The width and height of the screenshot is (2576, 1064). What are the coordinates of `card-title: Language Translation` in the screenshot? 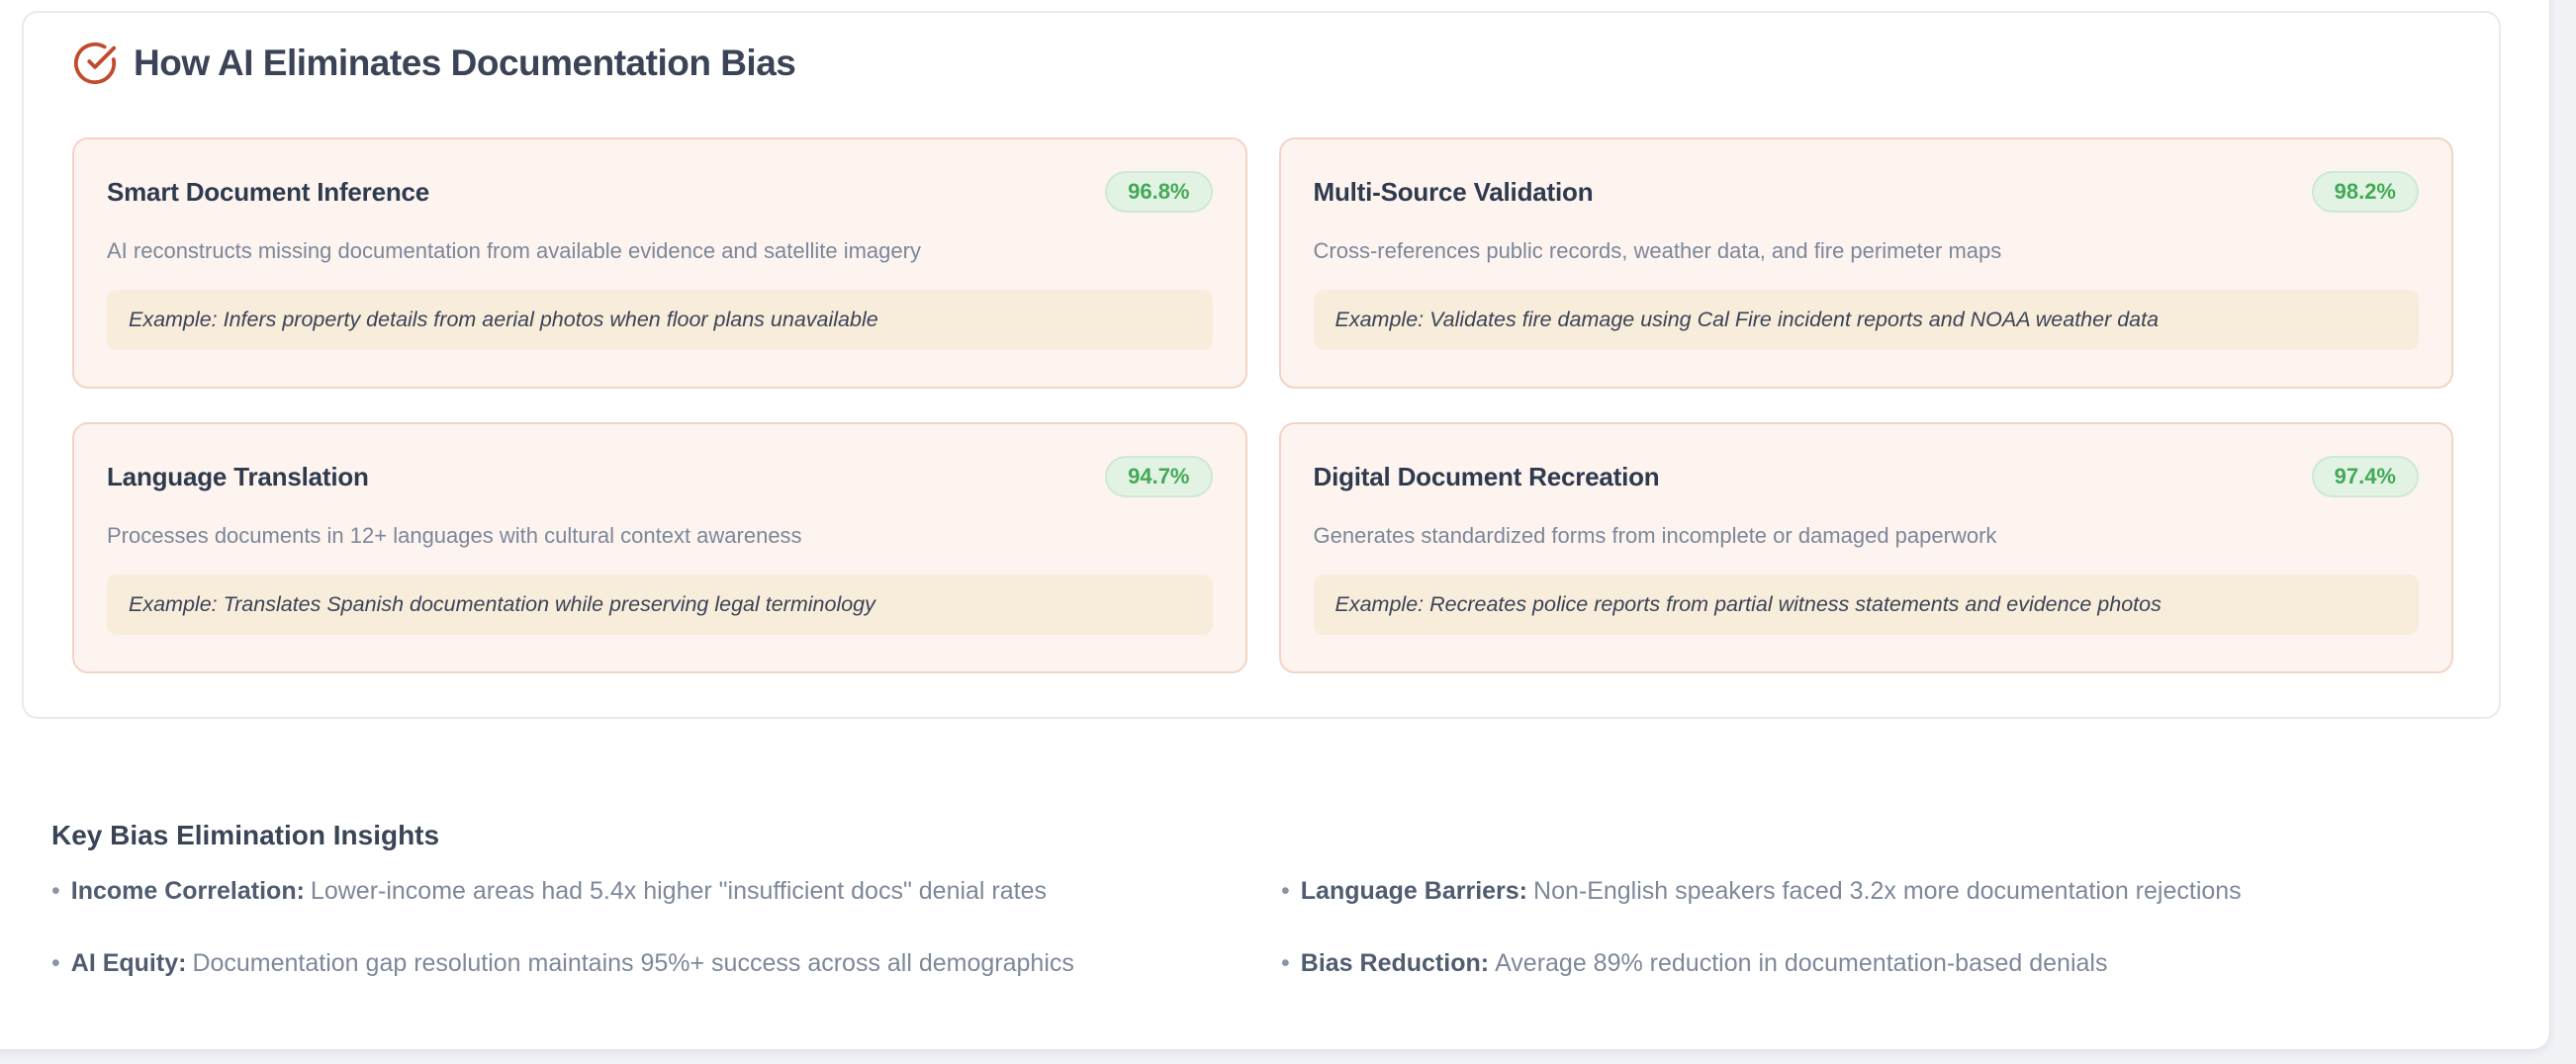 It's located at (238, 476).